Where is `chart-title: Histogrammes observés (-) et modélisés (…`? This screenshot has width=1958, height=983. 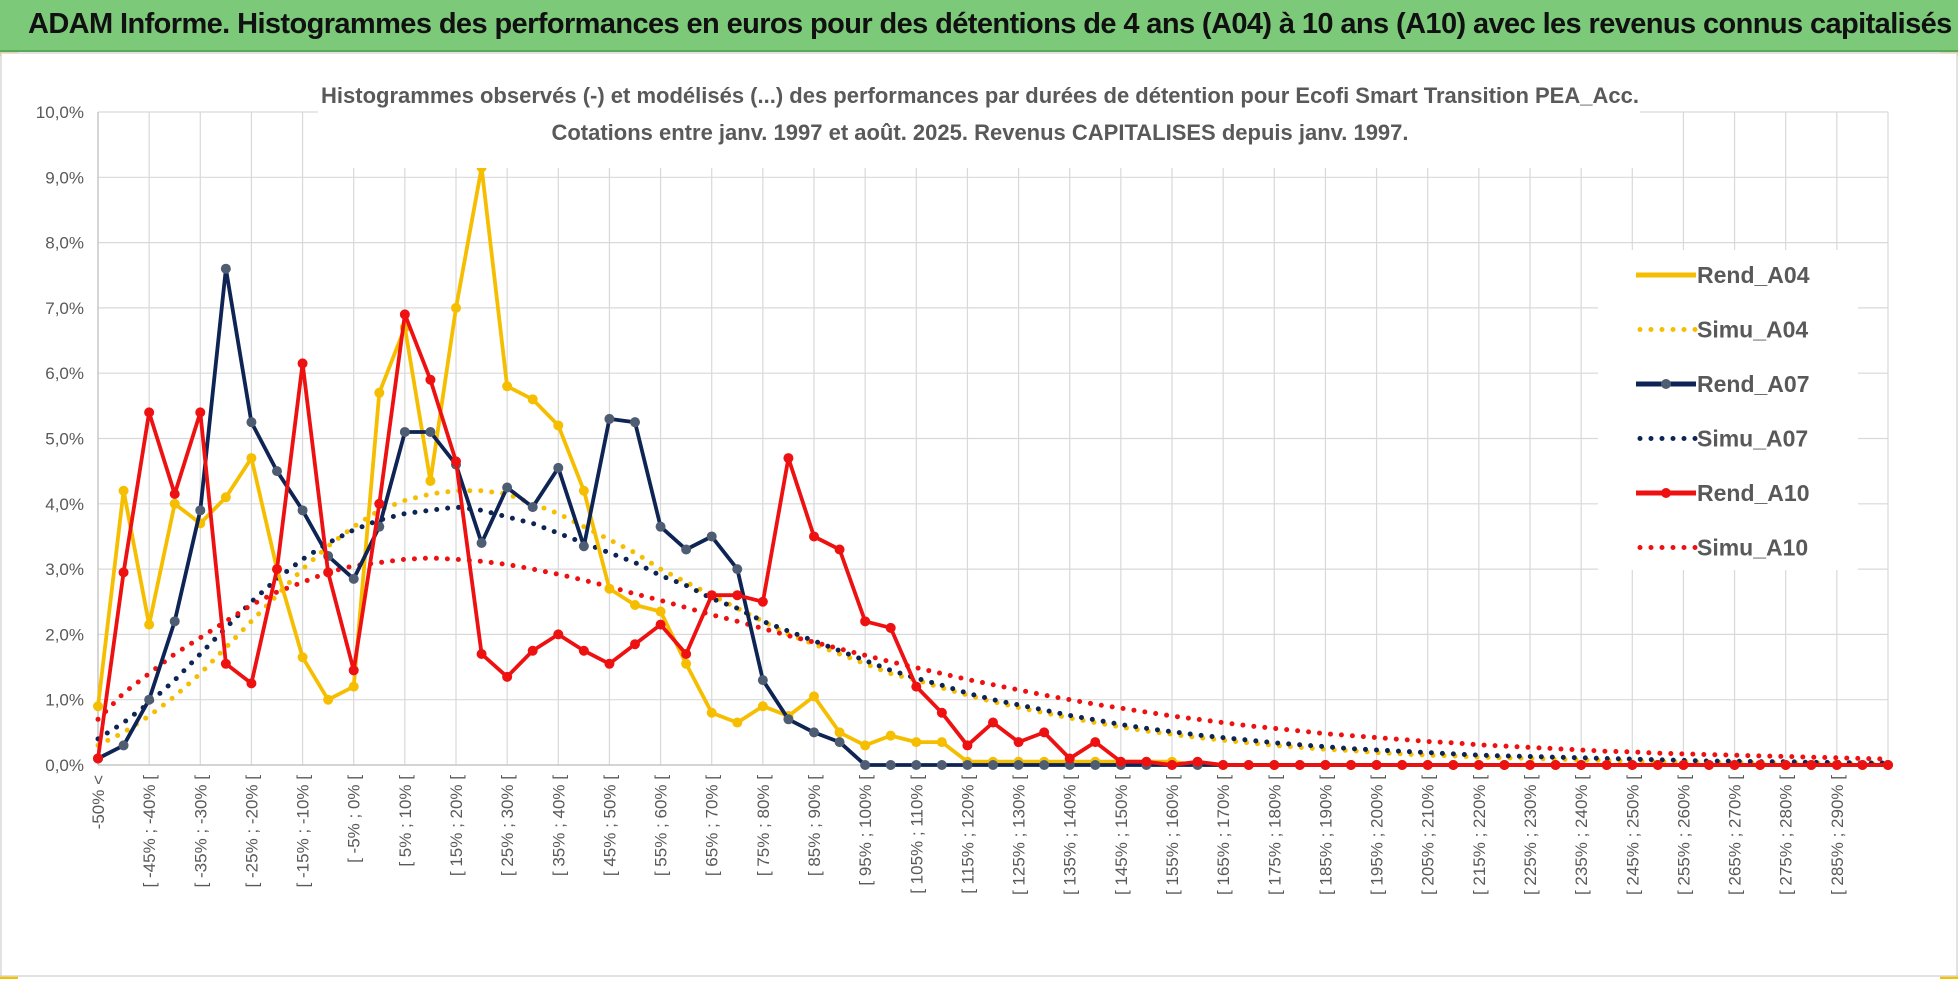 chart-title: Histogrammes observés (-) et modélisés (… is located at coordinates (980, 95).